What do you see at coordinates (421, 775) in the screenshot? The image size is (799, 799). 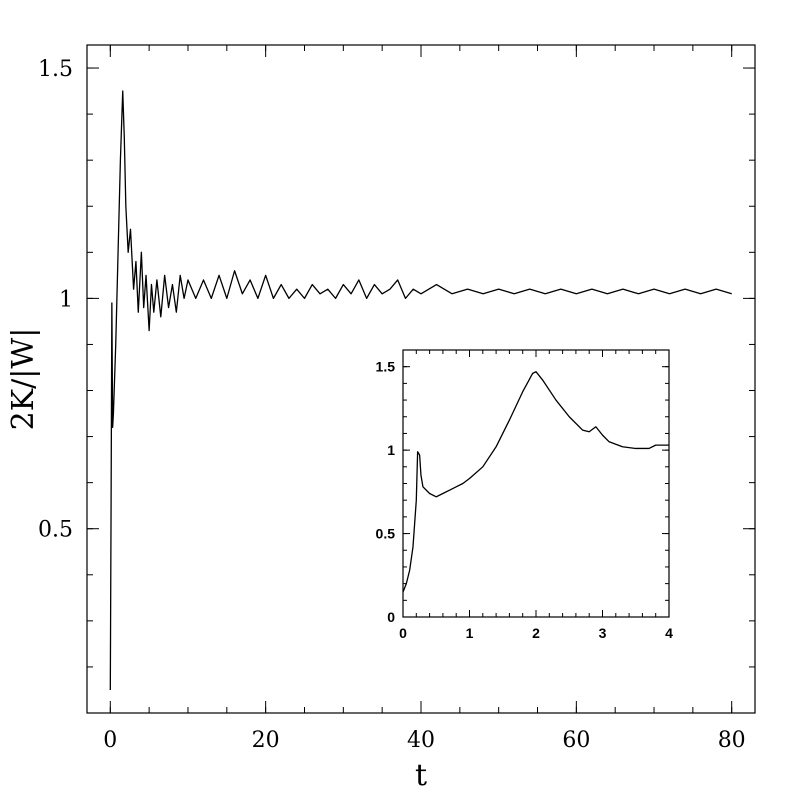 I see `main-x-axis-title: t` at bounding box center [421, 775].